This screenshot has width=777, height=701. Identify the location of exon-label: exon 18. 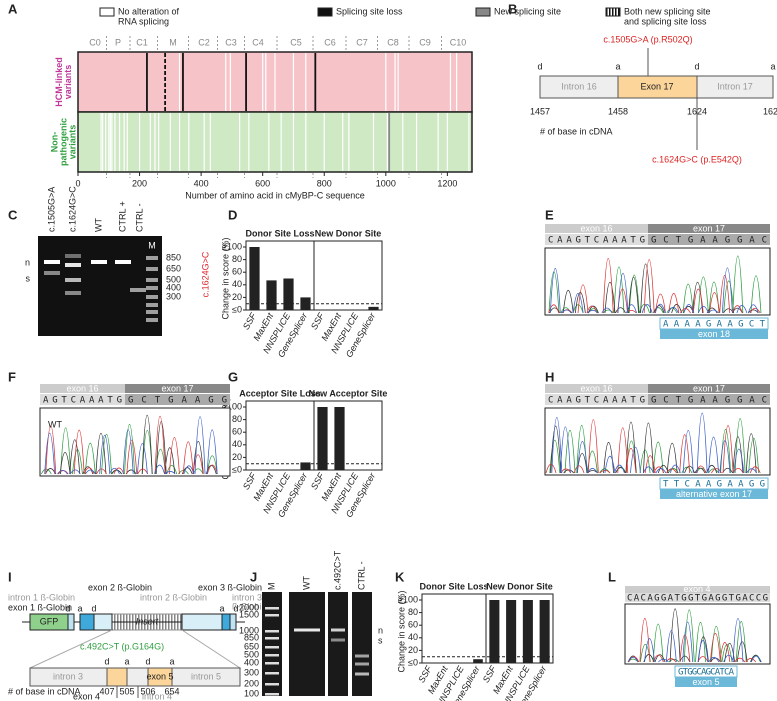
(714, 334).